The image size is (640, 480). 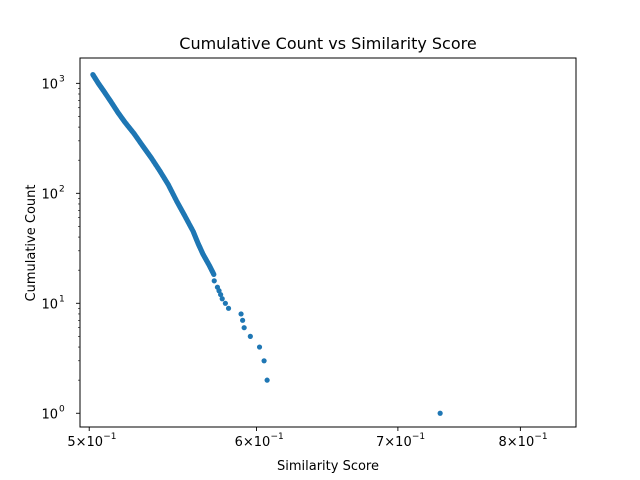 I want to click on y-tick-exponent: 2, so click(x=62, y=189).